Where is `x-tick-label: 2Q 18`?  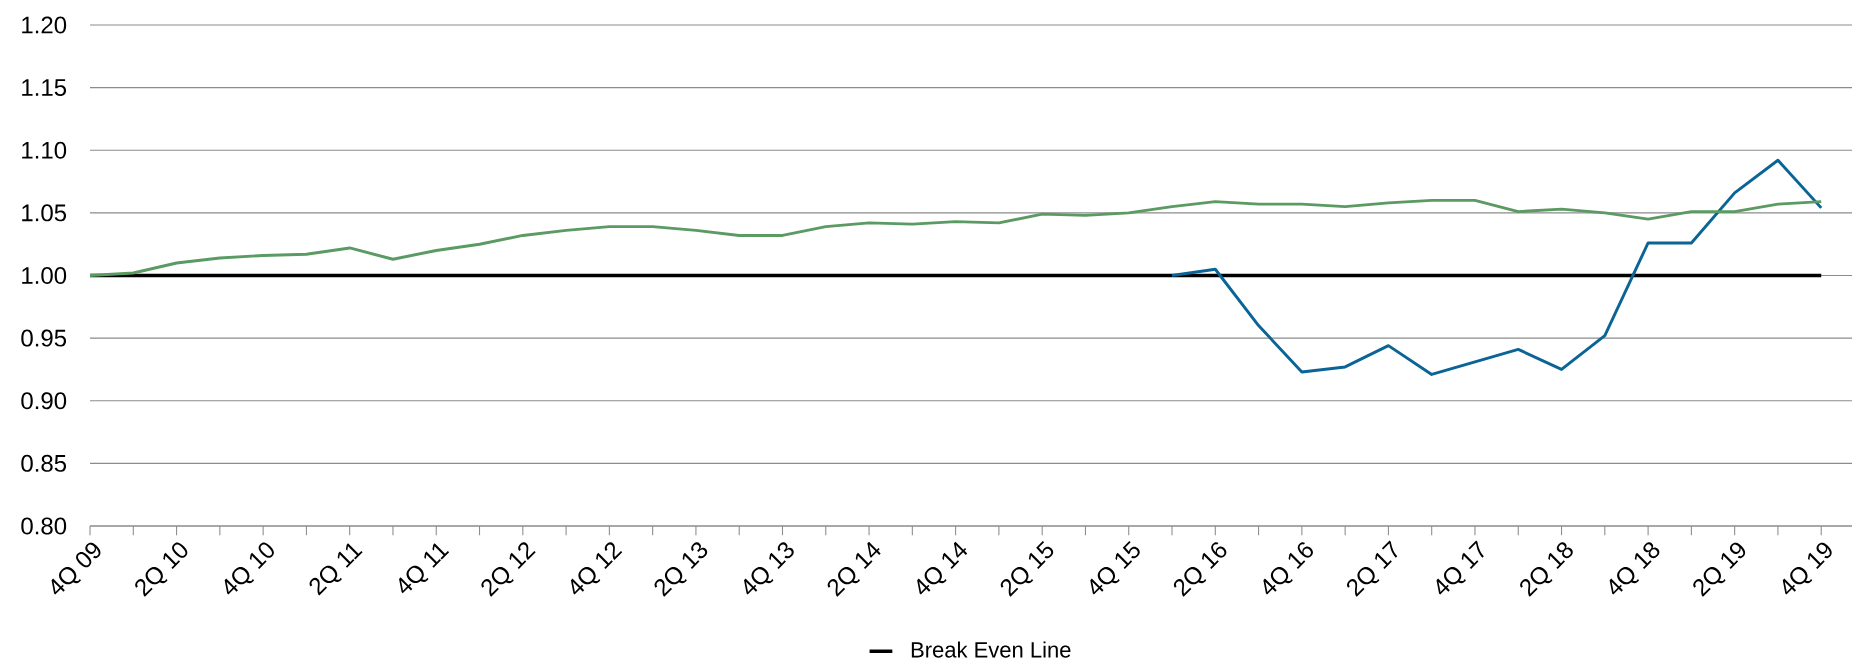
x-tick-label: 2Q 18 is located at coordinates (1546, 569).